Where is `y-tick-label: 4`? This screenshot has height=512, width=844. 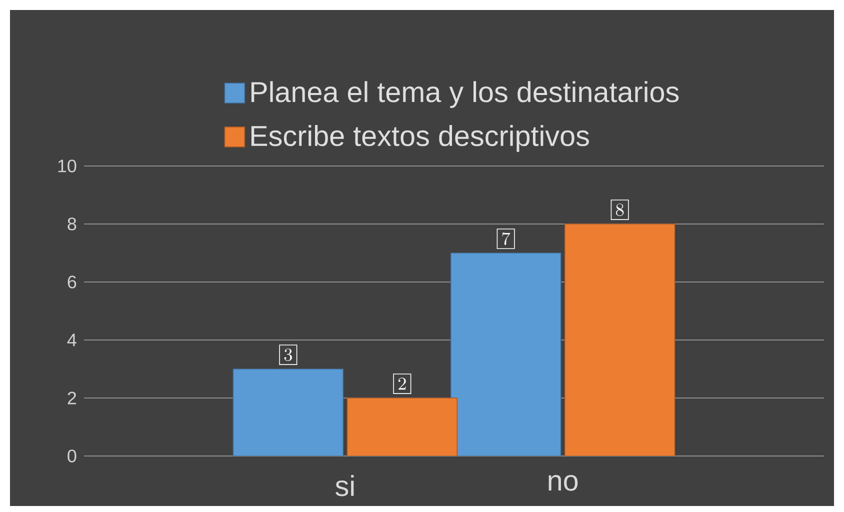
y-tick-label: 4 is located at coordinates (71, 340).